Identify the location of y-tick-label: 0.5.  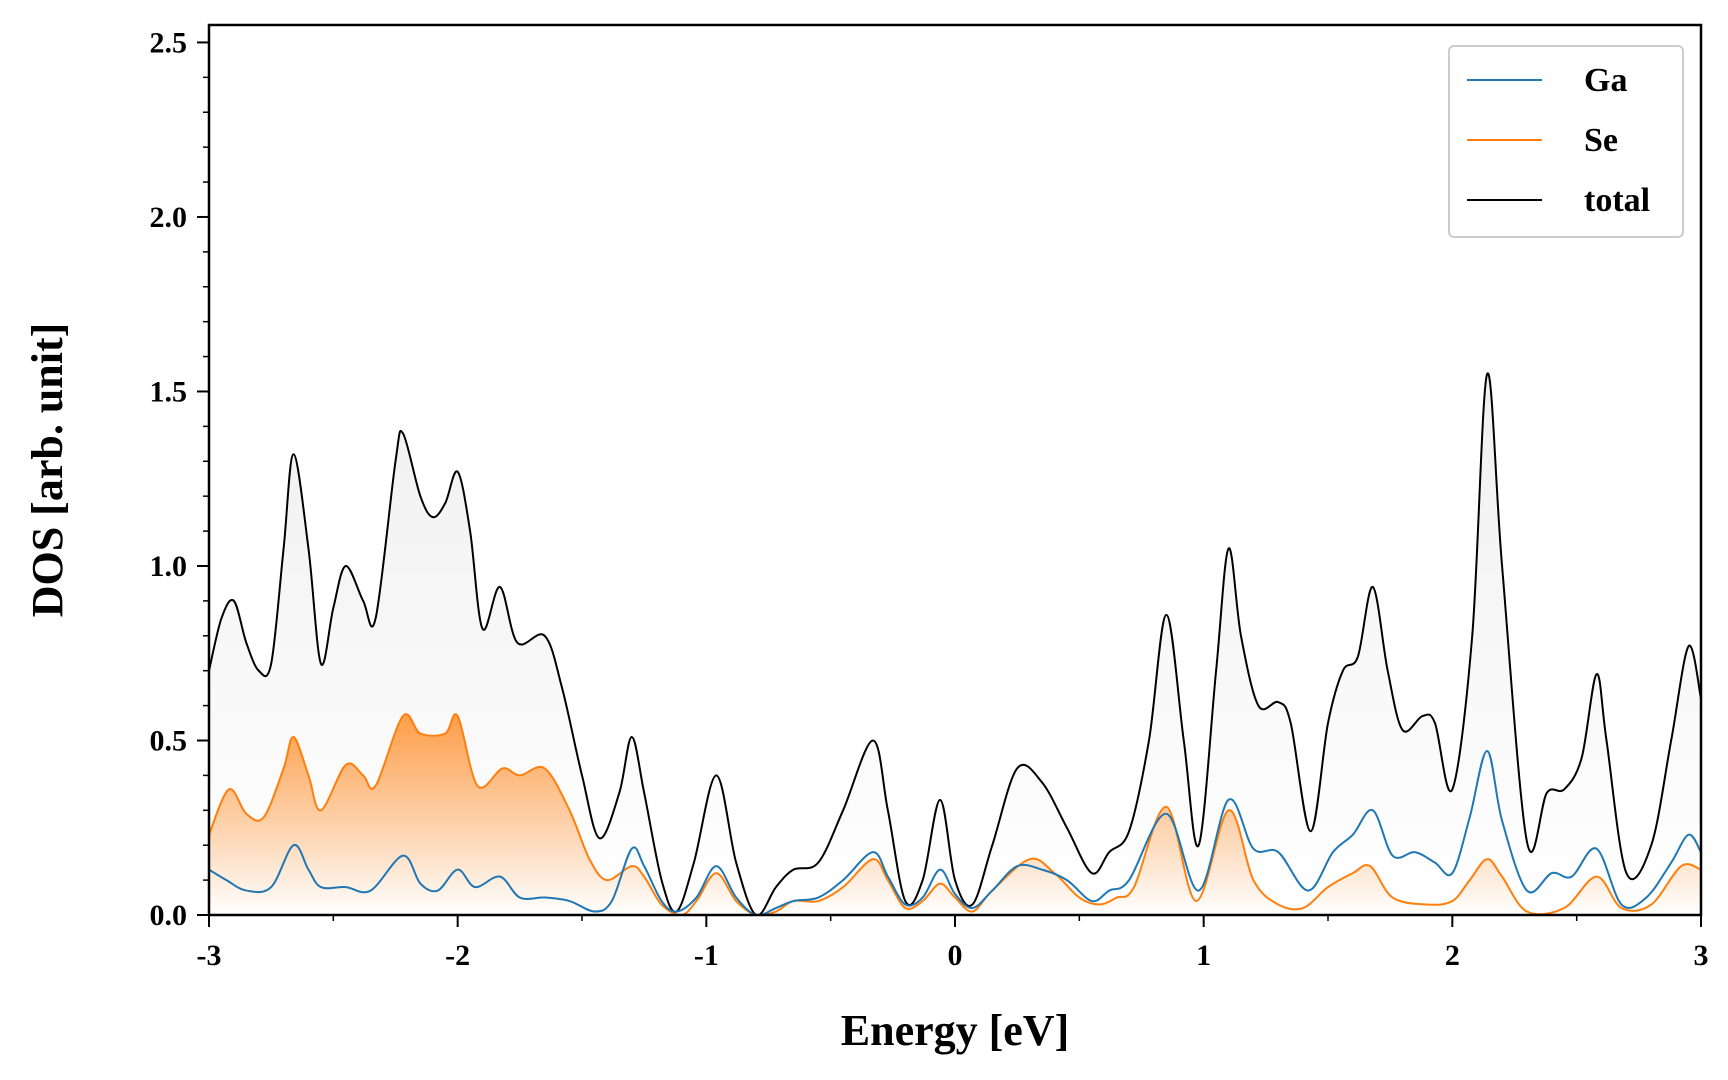
(169, 740).